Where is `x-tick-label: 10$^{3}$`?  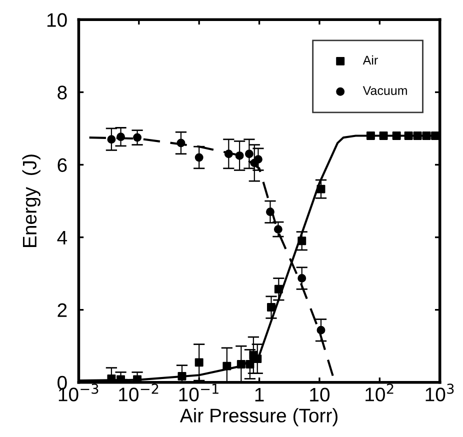
x-tick-label: 10$^{3}$ is located at coordinates (440, 393).